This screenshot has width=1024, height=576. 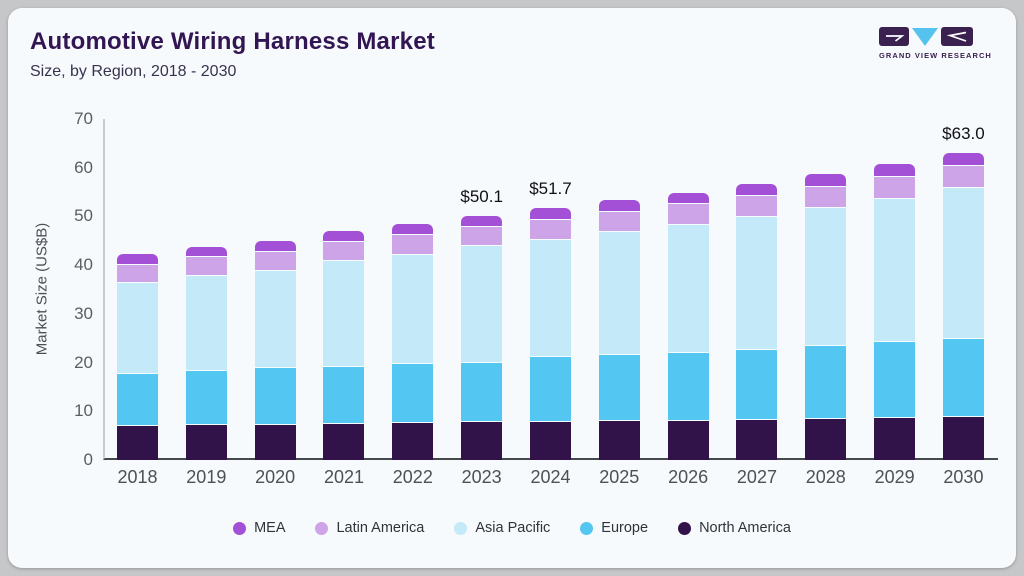 I want to click on legend-label: MEA, so click(x=270, y=528).